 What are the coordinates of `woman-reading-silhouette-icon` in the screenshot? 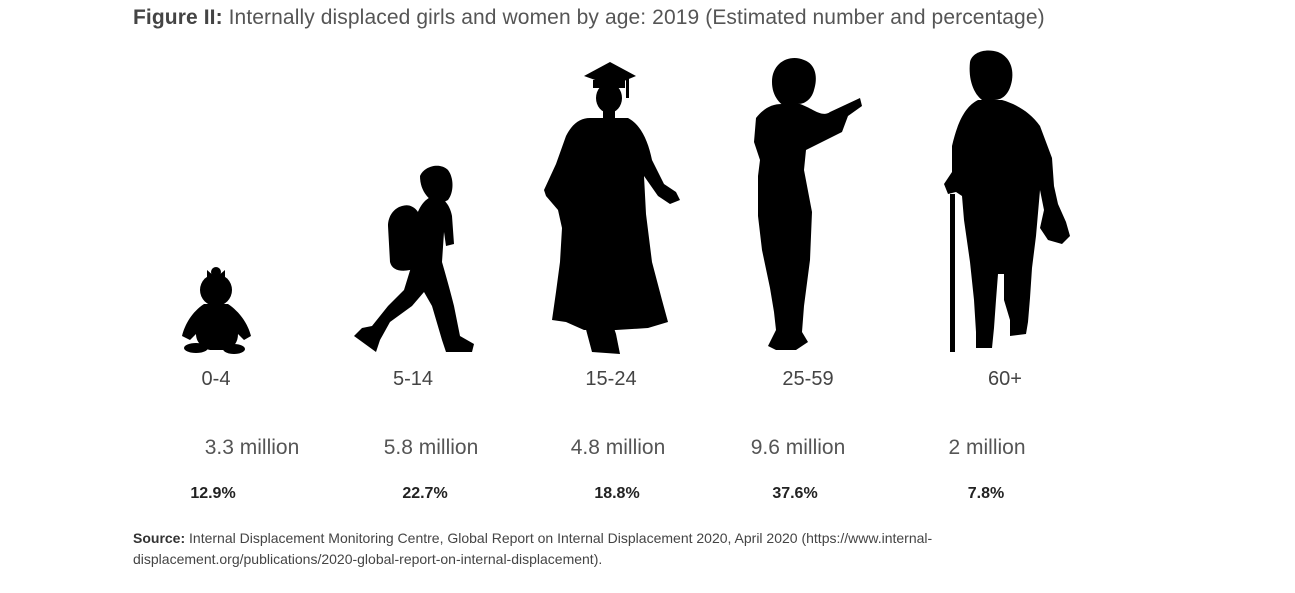 It's located at (808, 204).